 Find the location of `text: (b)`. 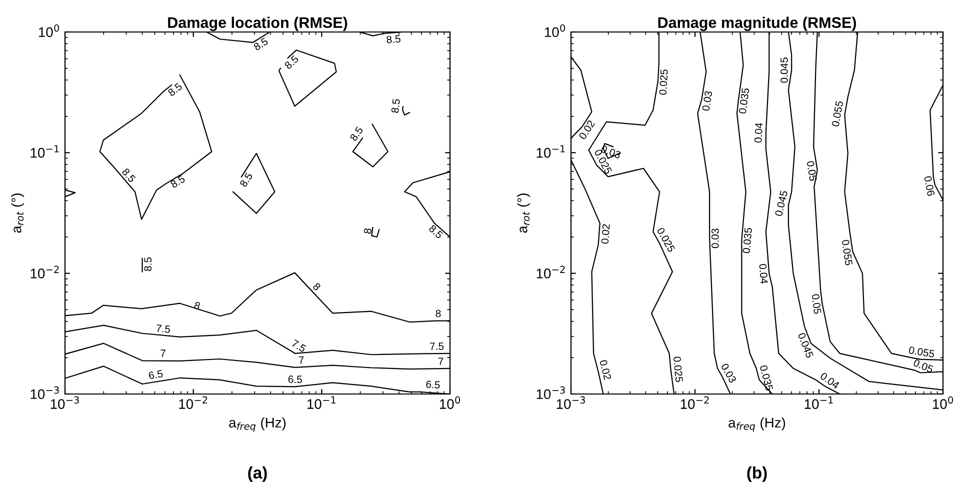

text: (b) is located at coordinates (757, 474).